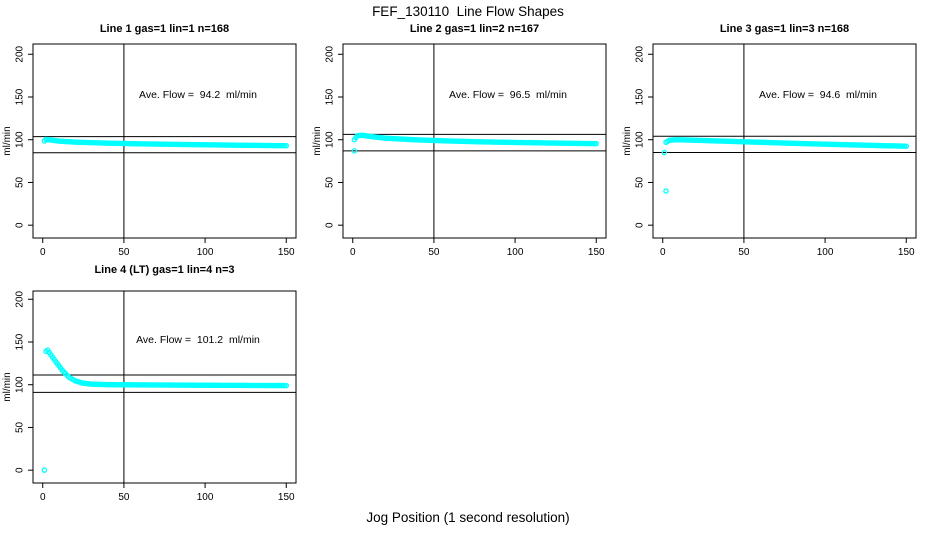 This screenshot has height=540, width=936. What do you see at coordinates (7, 141) in the screenshot?
I see `panel-1-y-axis-label: ml/min` at bounding box center [7, 141].